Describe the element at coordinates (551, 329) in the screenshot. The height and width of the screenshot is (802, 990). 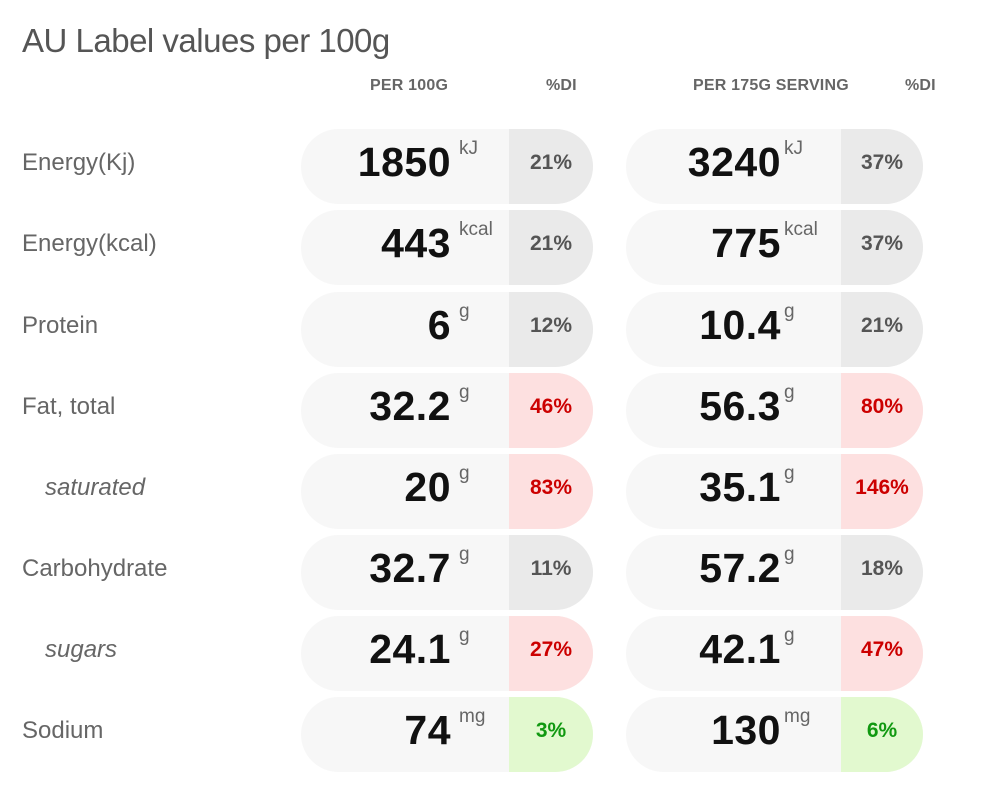
I see `daily-intake-percent: 12%` at that location.